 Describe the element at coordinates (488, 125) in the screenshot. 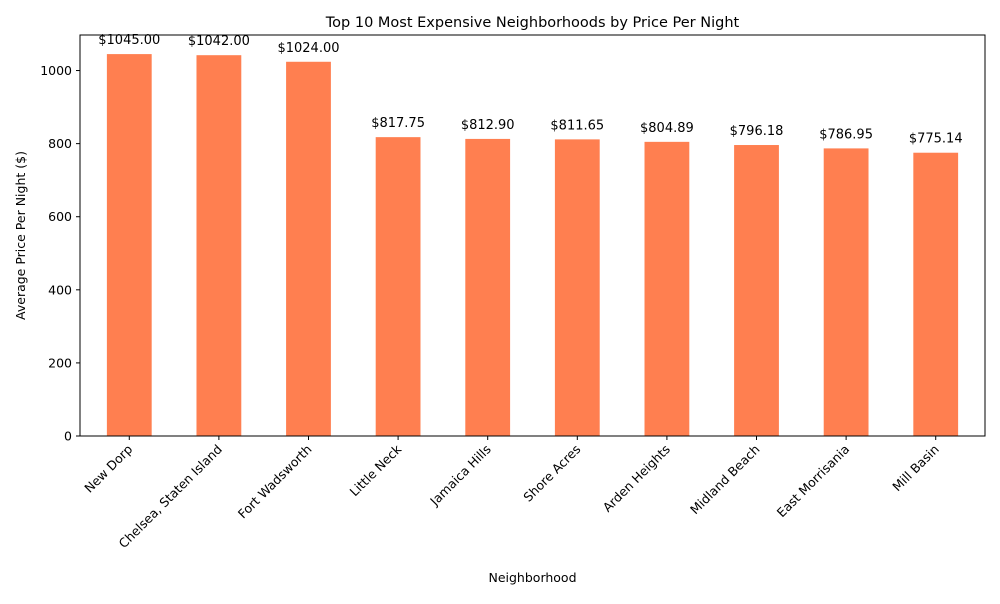

I see `bar-value-label: $812.90` at that location.